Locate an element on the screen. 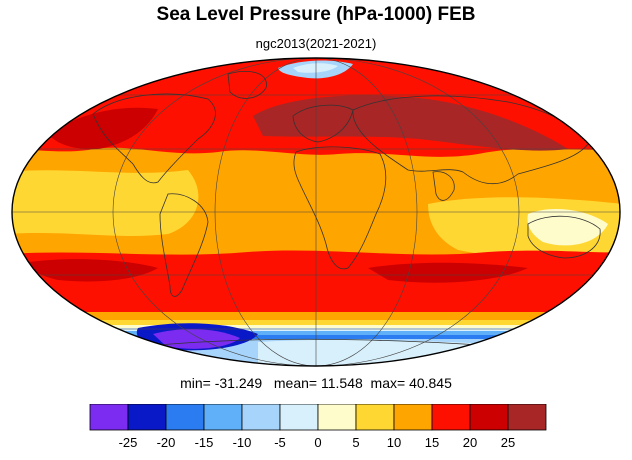 The image size is (632, 460). greenland-outline is located at coordinates (247, 85).